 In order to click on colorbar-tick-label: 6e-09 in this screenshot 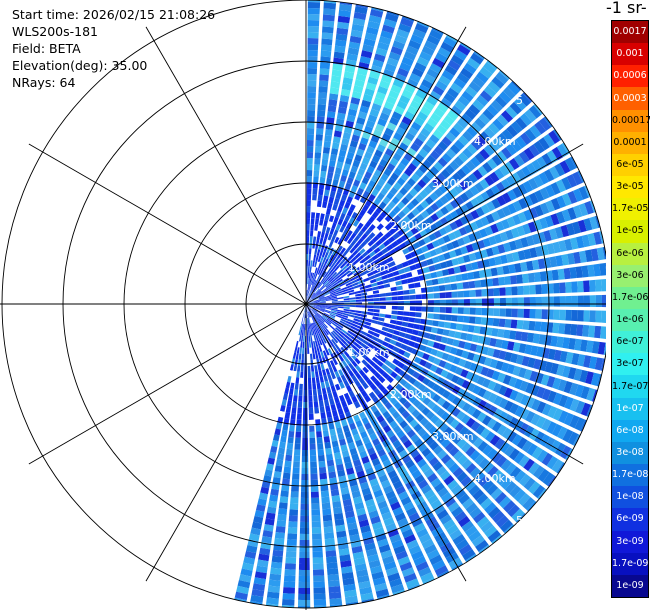, I will do `click(630, 519)`.